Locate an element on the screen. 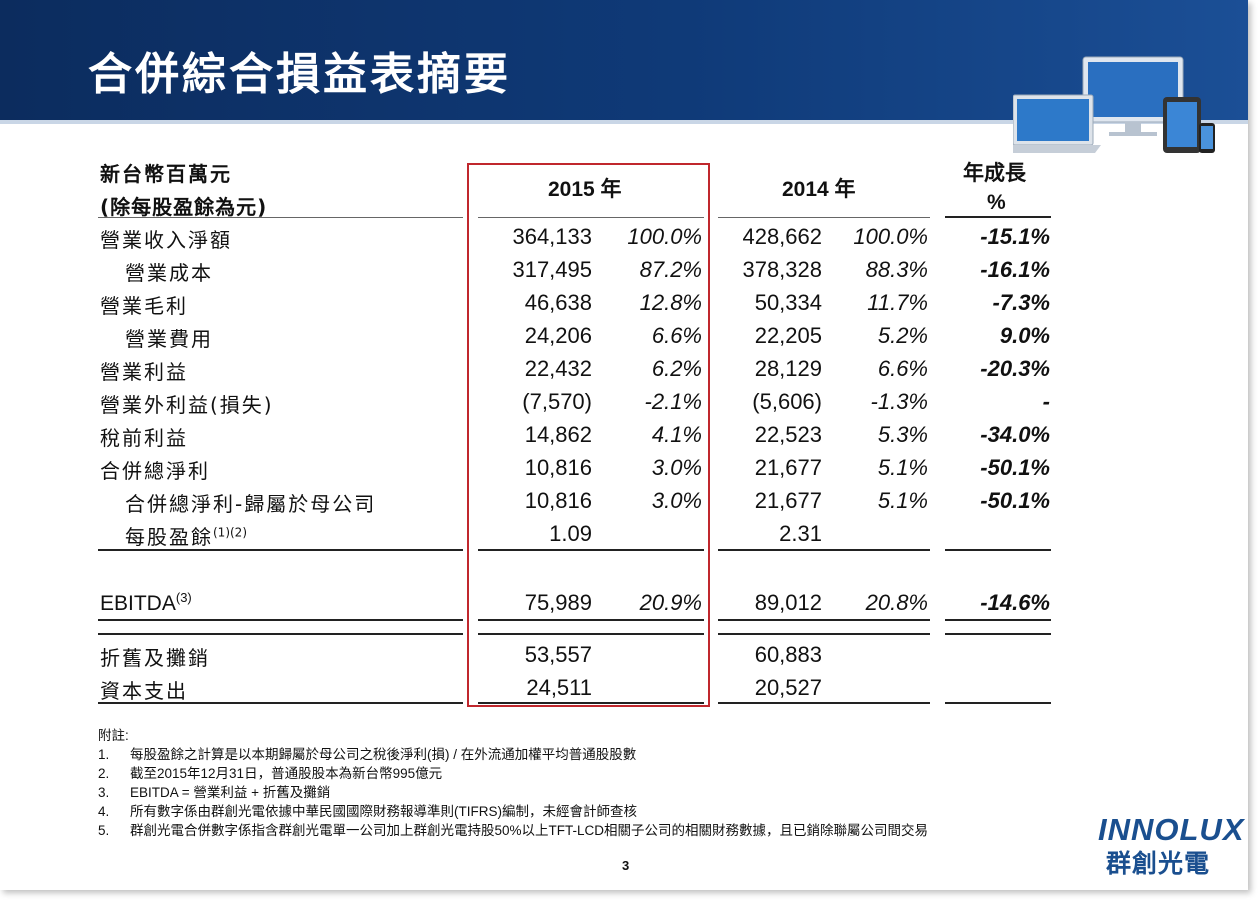  page-title: 合併綜合損益表摘要 is located at coordinates (299, 74).